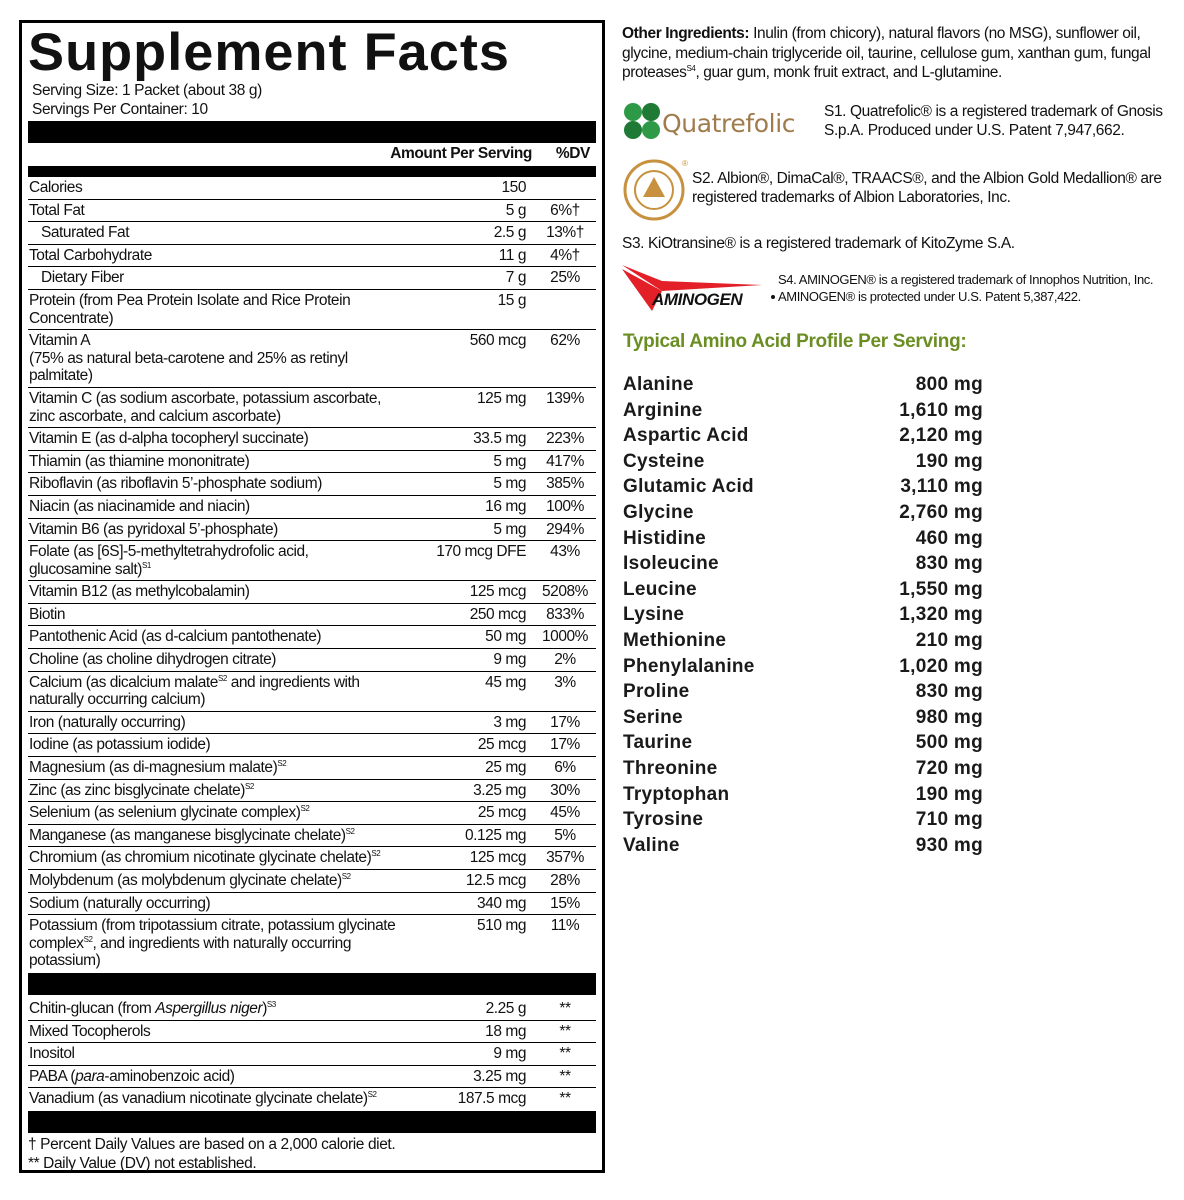  What do you see at coordinates (565, 506) in the screenshot?
I see `nutrient-dv: 100%` at bounding box center [565, 506].